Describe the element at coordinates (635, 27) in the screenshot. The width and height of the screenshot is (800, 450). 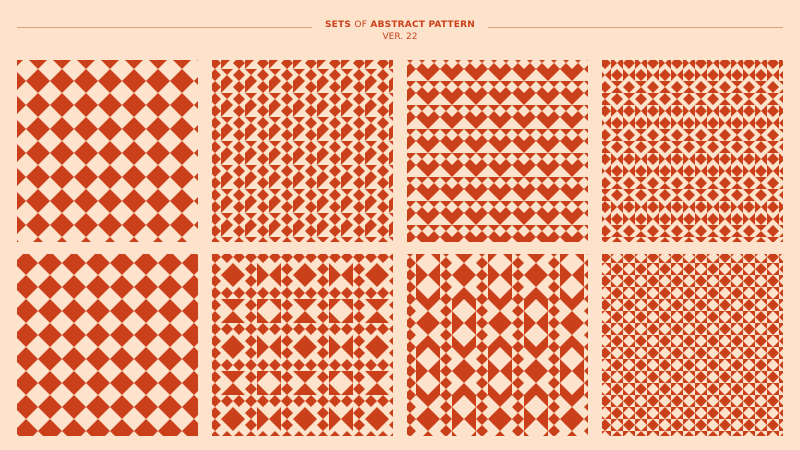
I see `right-rule` at that location.